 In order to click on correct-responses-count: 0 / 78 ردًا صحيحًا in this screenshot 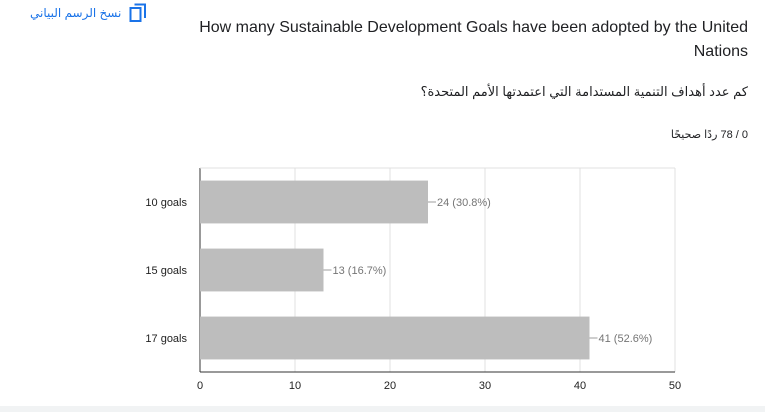, I will do `click(709, 135)`.